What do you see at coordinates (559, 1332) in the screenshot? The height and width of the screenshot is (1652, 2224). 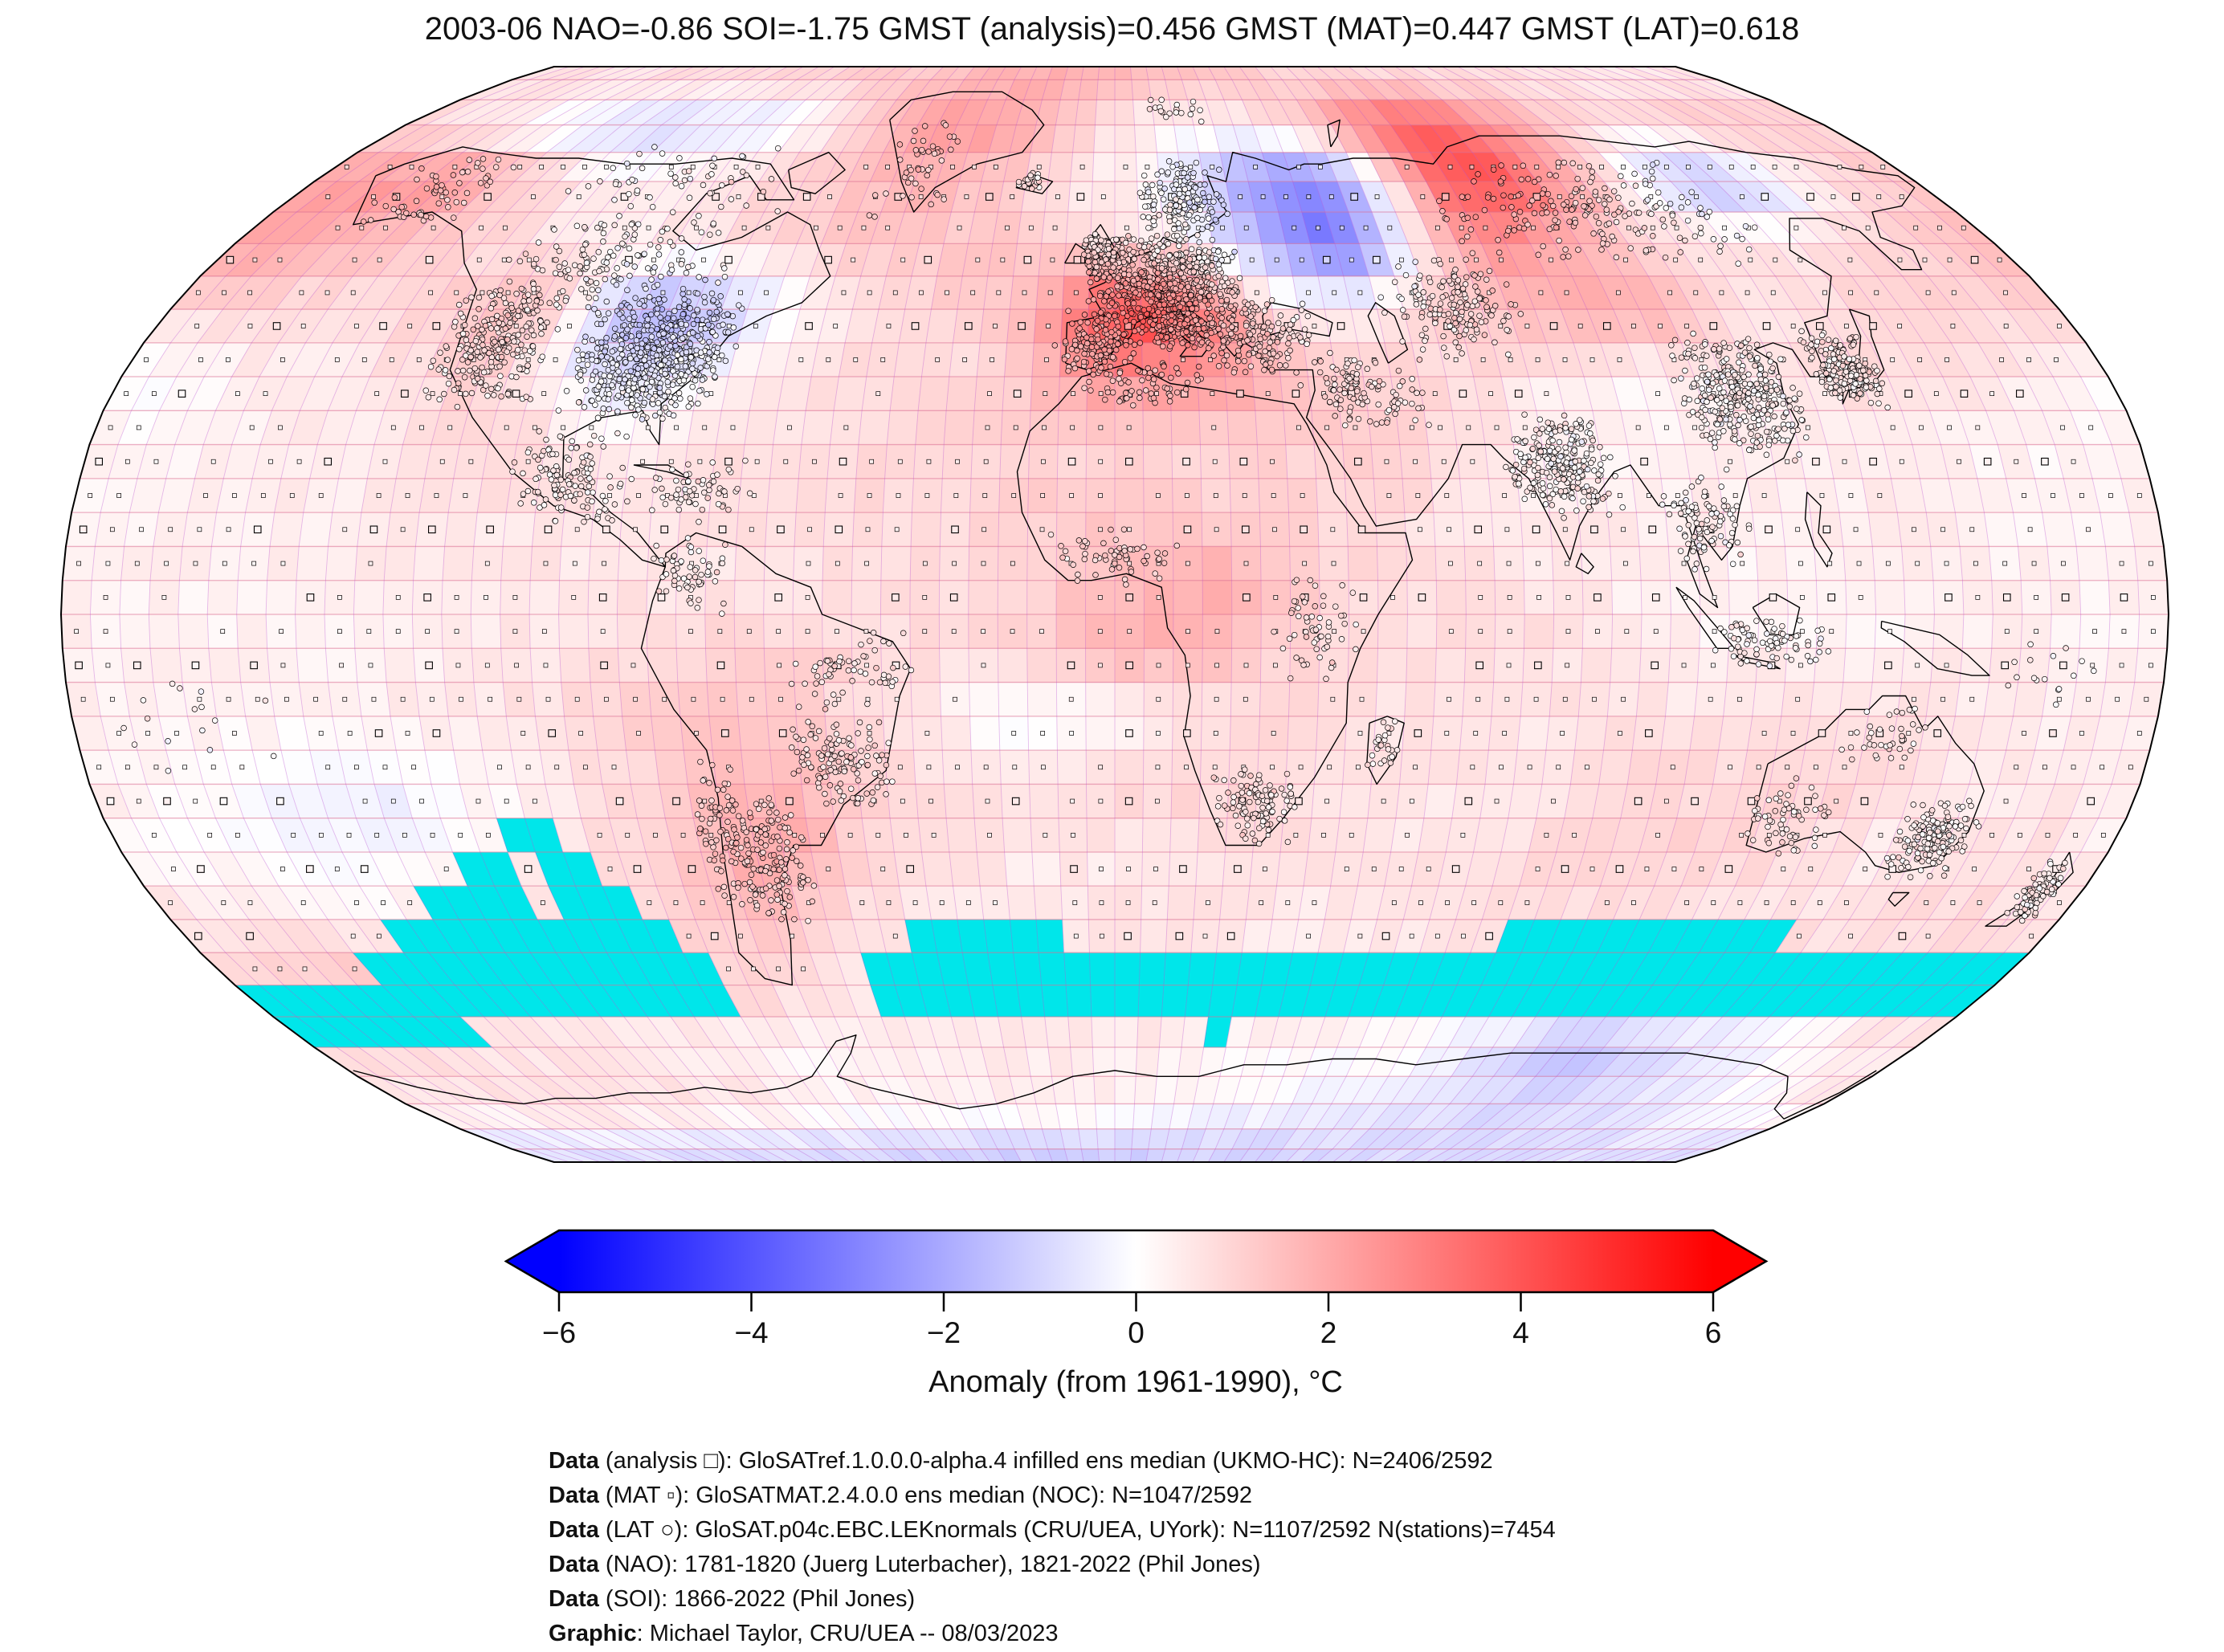 I see `colorbar-tick-label: −6` at bounding box center [559, 1332].